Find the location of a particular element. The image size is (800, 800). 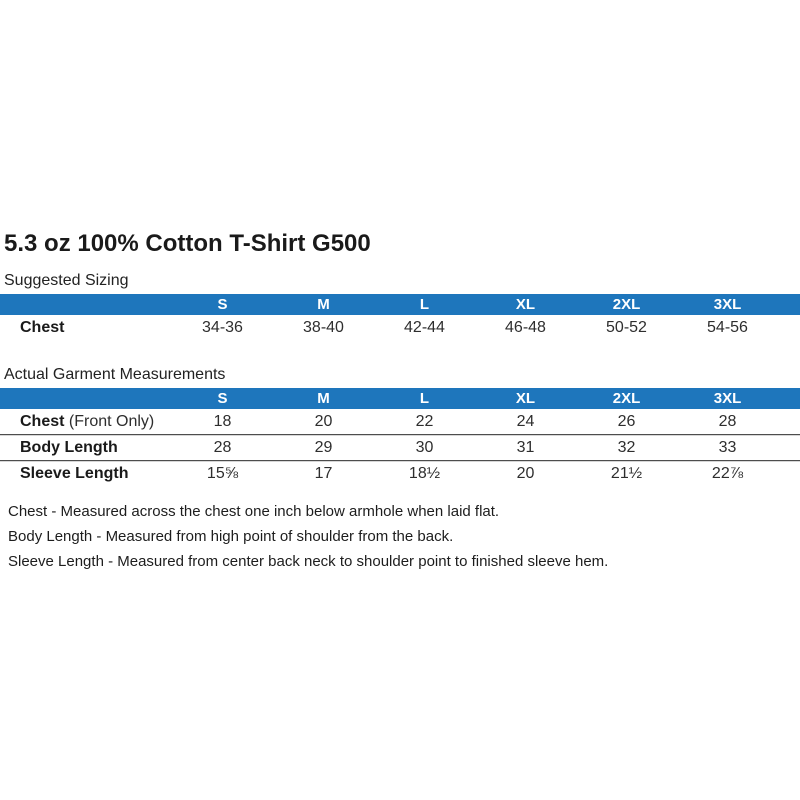

cell-value: 18 is located at coordinates (222, 421).